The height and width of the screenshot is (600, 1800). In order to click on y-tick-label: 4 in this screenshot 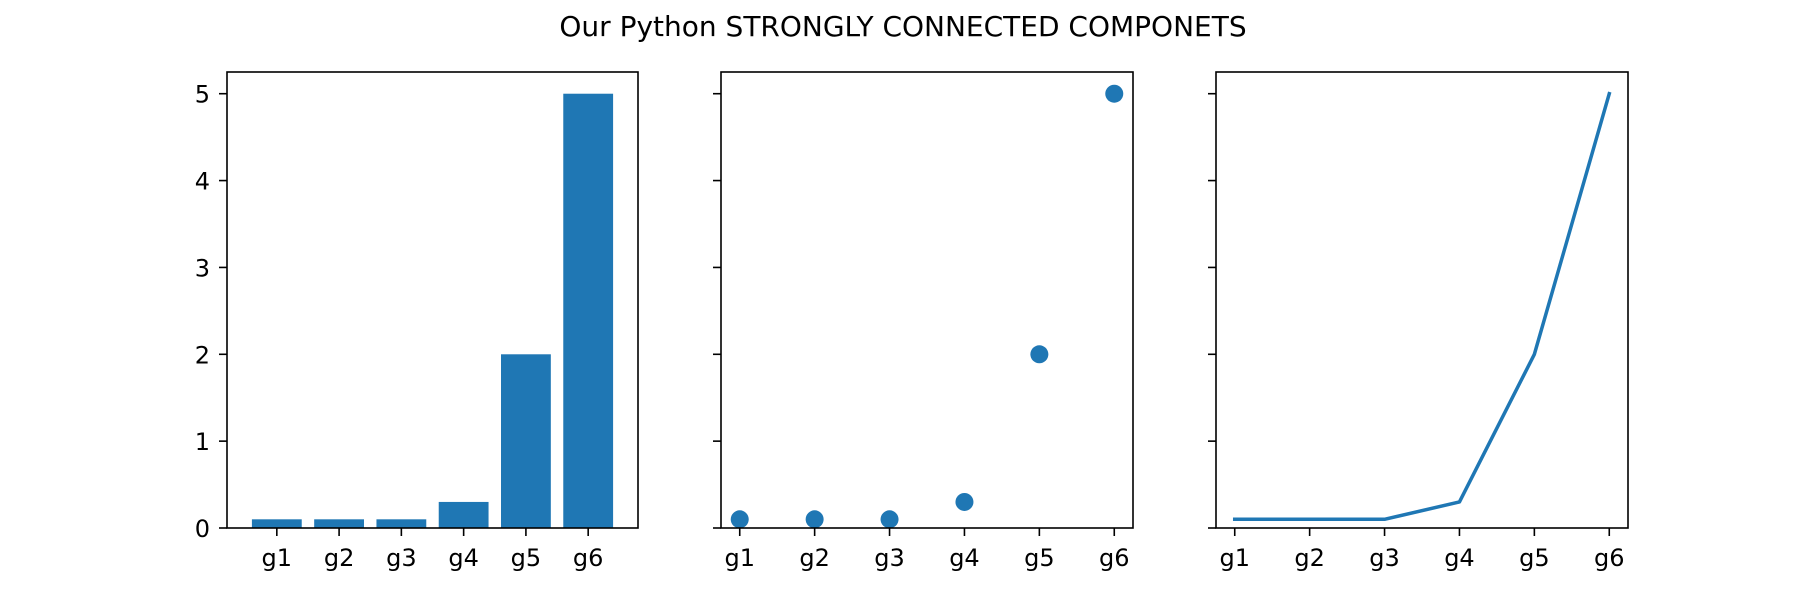, I will do `click(202, 182)`.